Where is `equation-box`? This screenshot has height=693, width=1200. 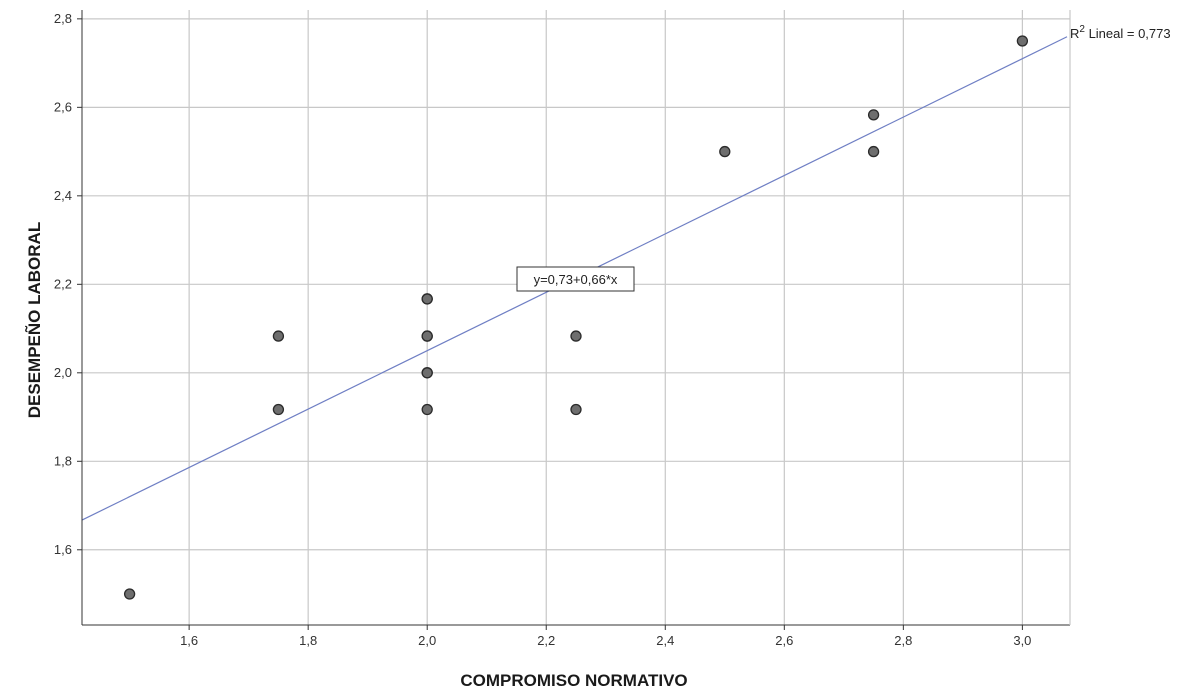
equation-box is located at coordinates (575, 279).